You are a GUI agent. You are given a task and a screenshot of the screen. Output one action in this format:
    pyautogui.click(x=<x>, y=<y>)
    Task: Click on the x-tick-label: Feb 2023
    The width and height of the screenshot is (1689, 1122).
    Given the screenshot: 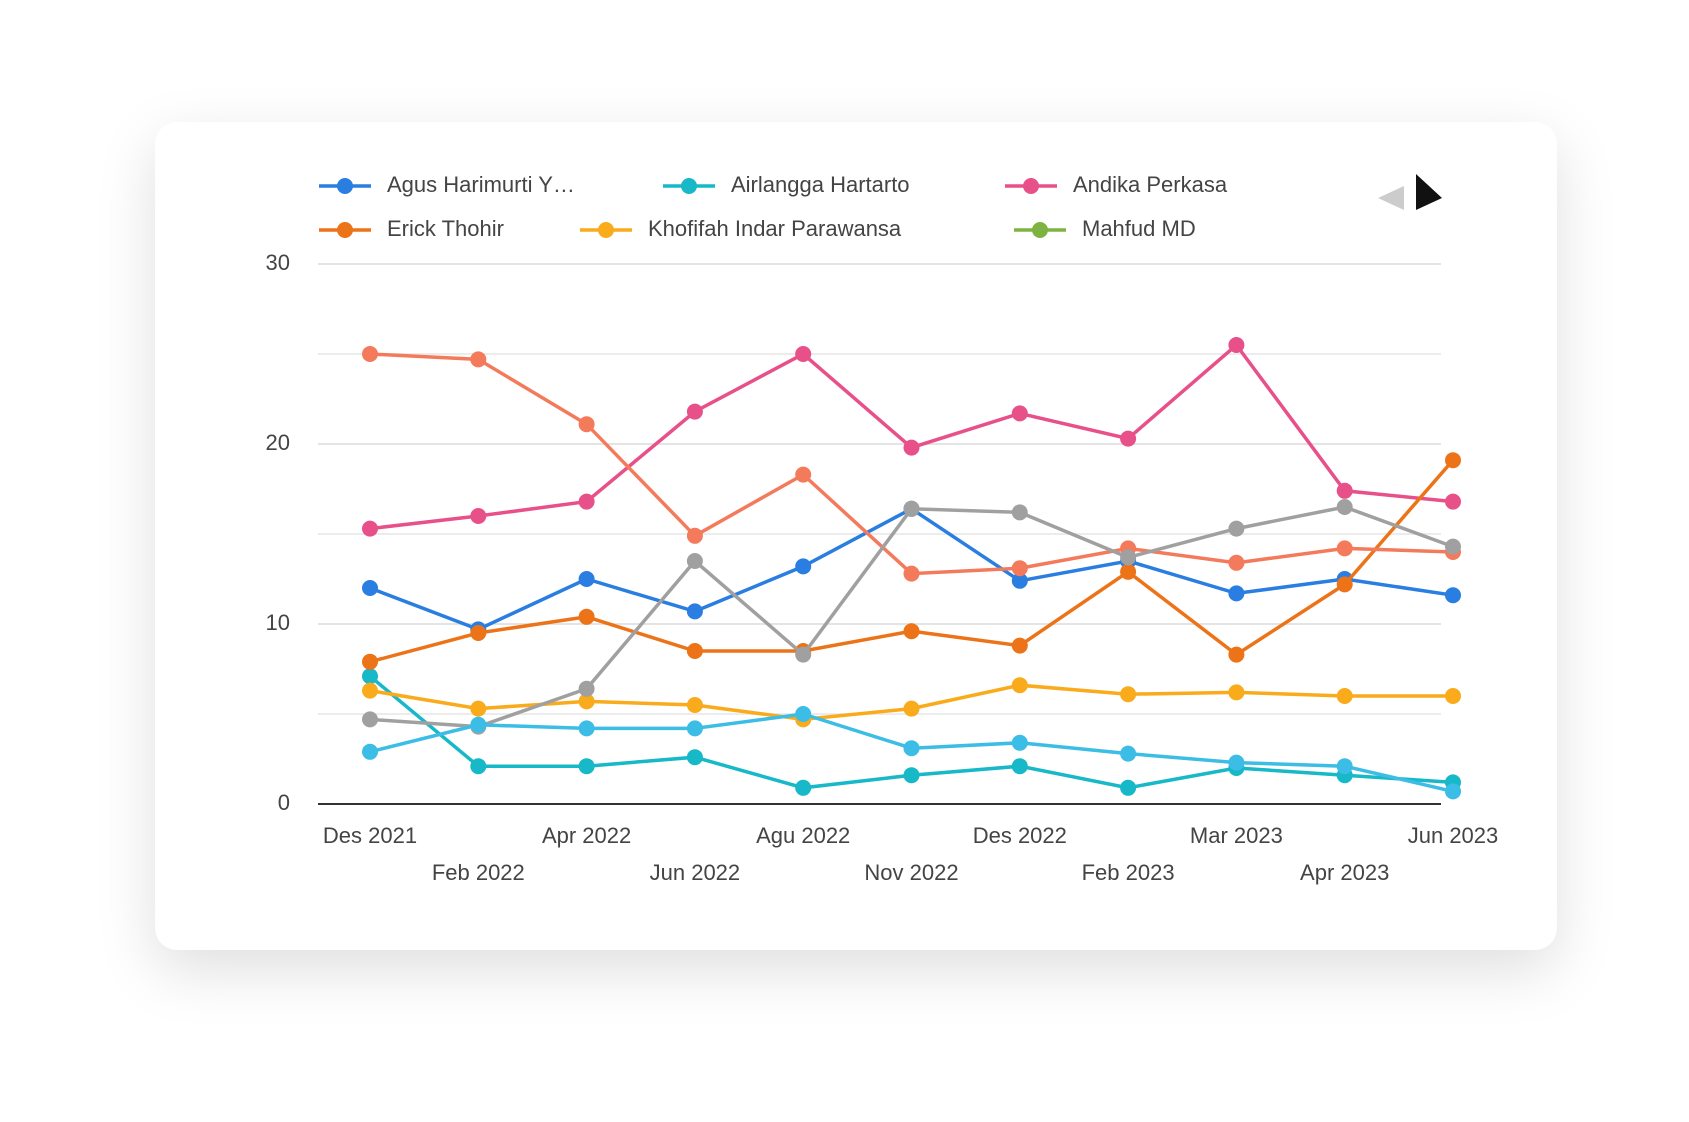 What is the action you would take?
    pyautogui.click(x=1128, y=872)
    